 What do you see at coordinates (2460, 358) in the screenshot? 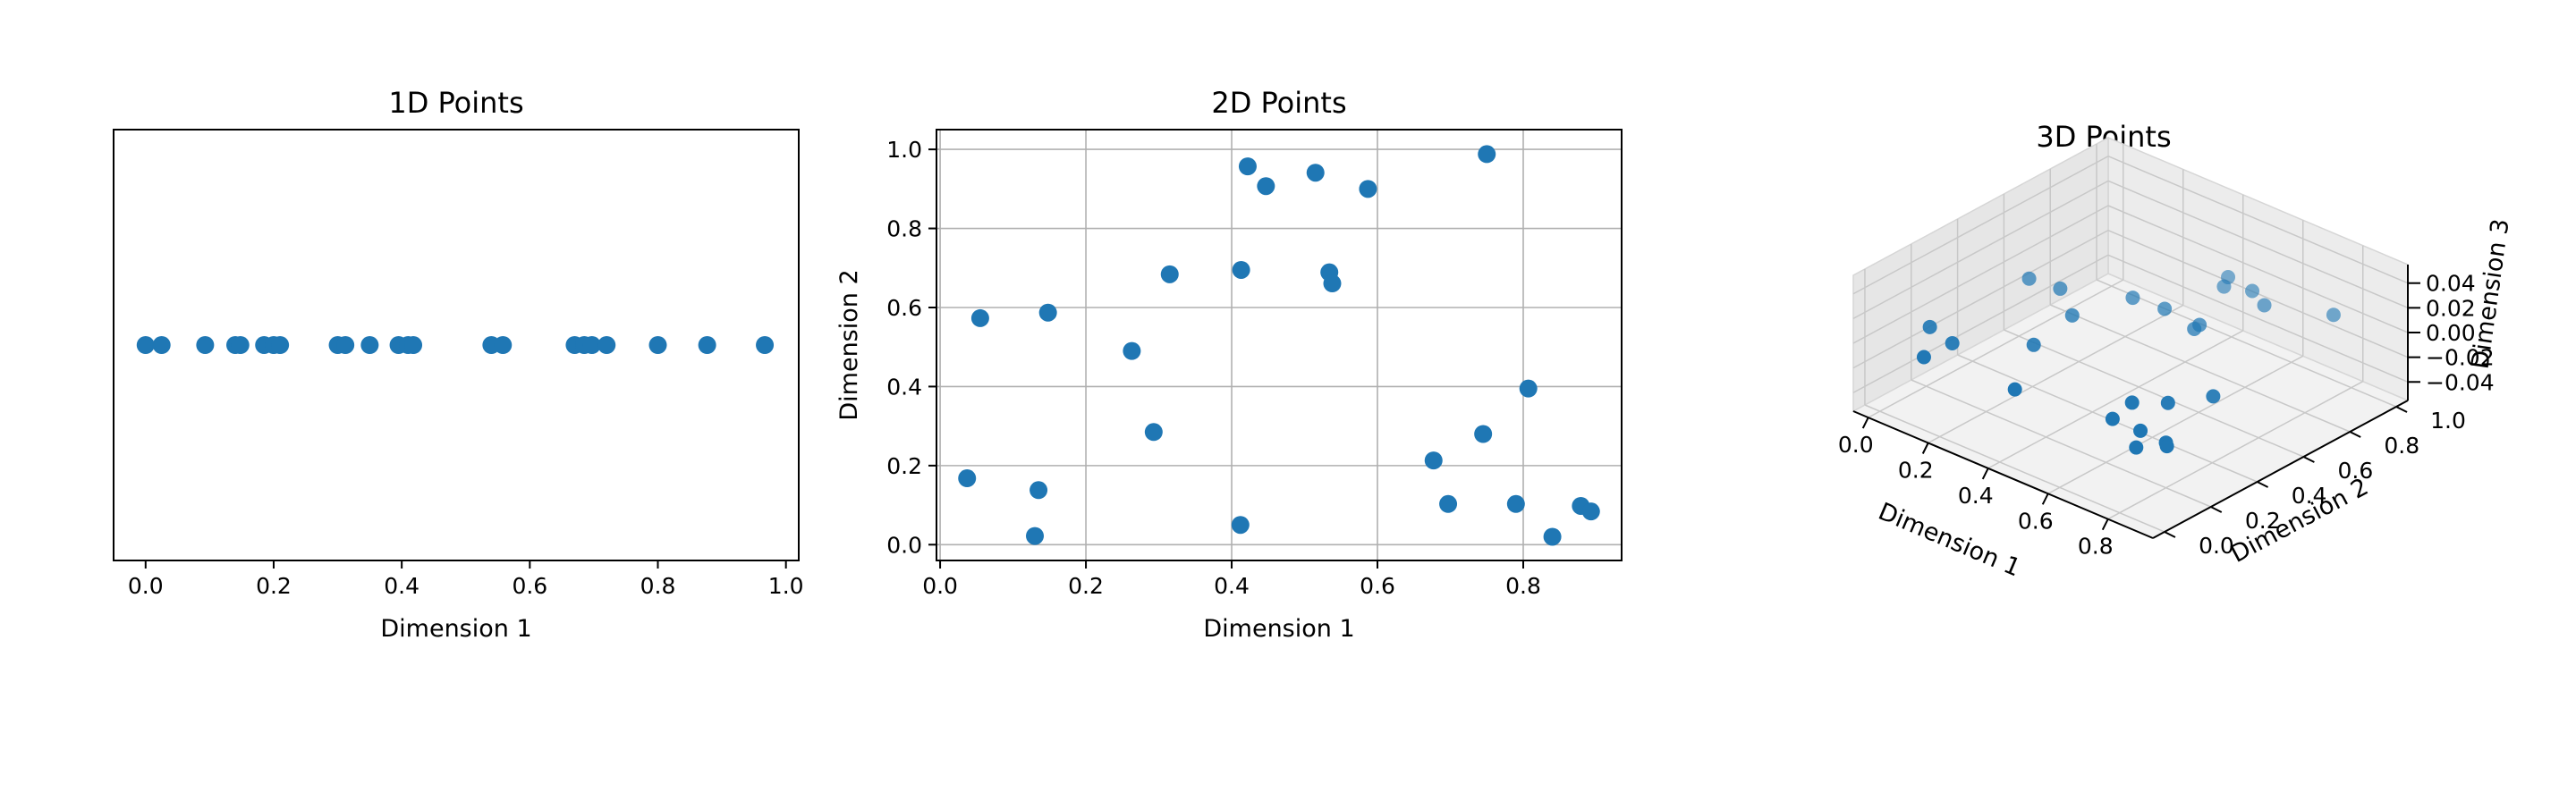
I see `z-tick-label: −0.02` at bounding box center [2460, 358].